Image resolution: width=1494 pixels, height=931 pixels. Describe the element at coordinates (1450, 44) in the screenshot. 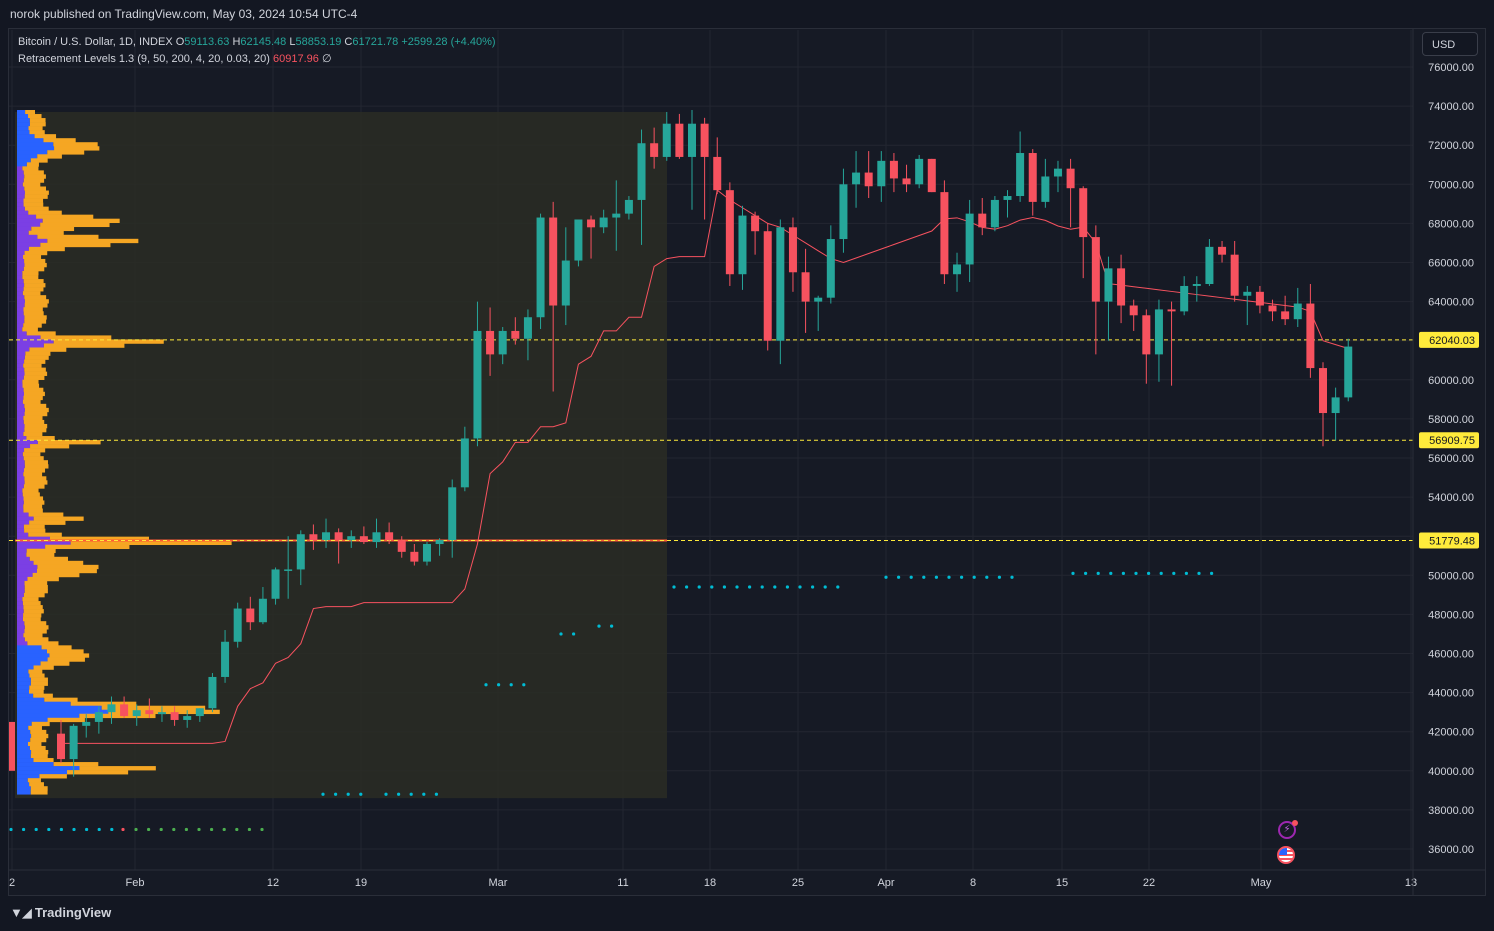

I see `currency-button: USD` at that location.